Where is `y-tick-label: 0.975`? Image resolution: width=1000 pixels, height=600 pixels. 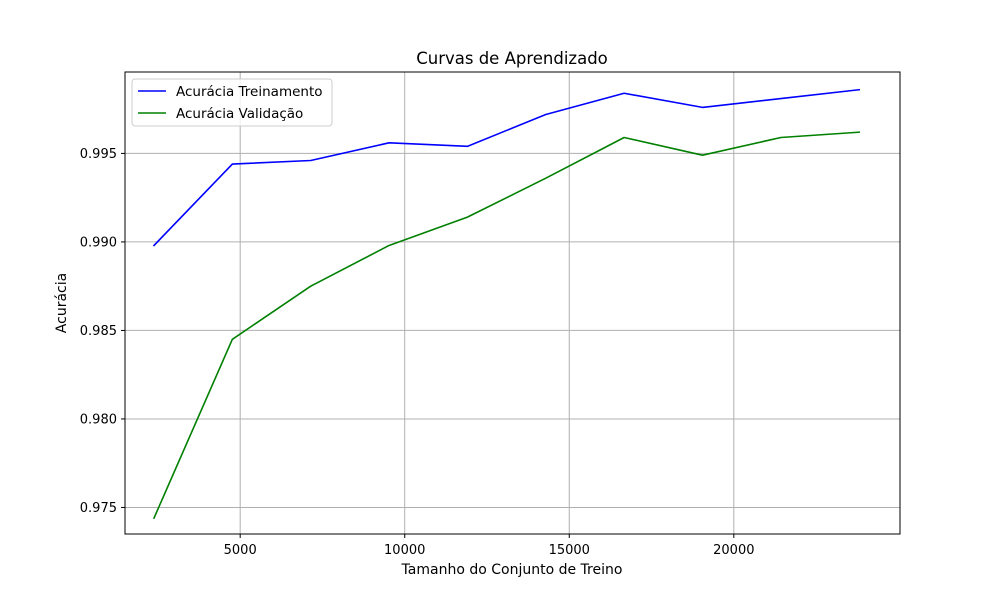
y-tick-label: 0.975 is located at coordinates (98, 508).